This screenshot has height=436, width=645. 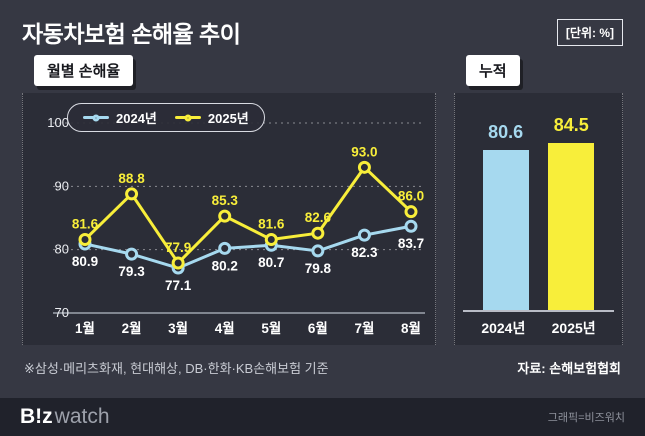 I want to click on y-tick-label: 70, so click(x=62, y=312).